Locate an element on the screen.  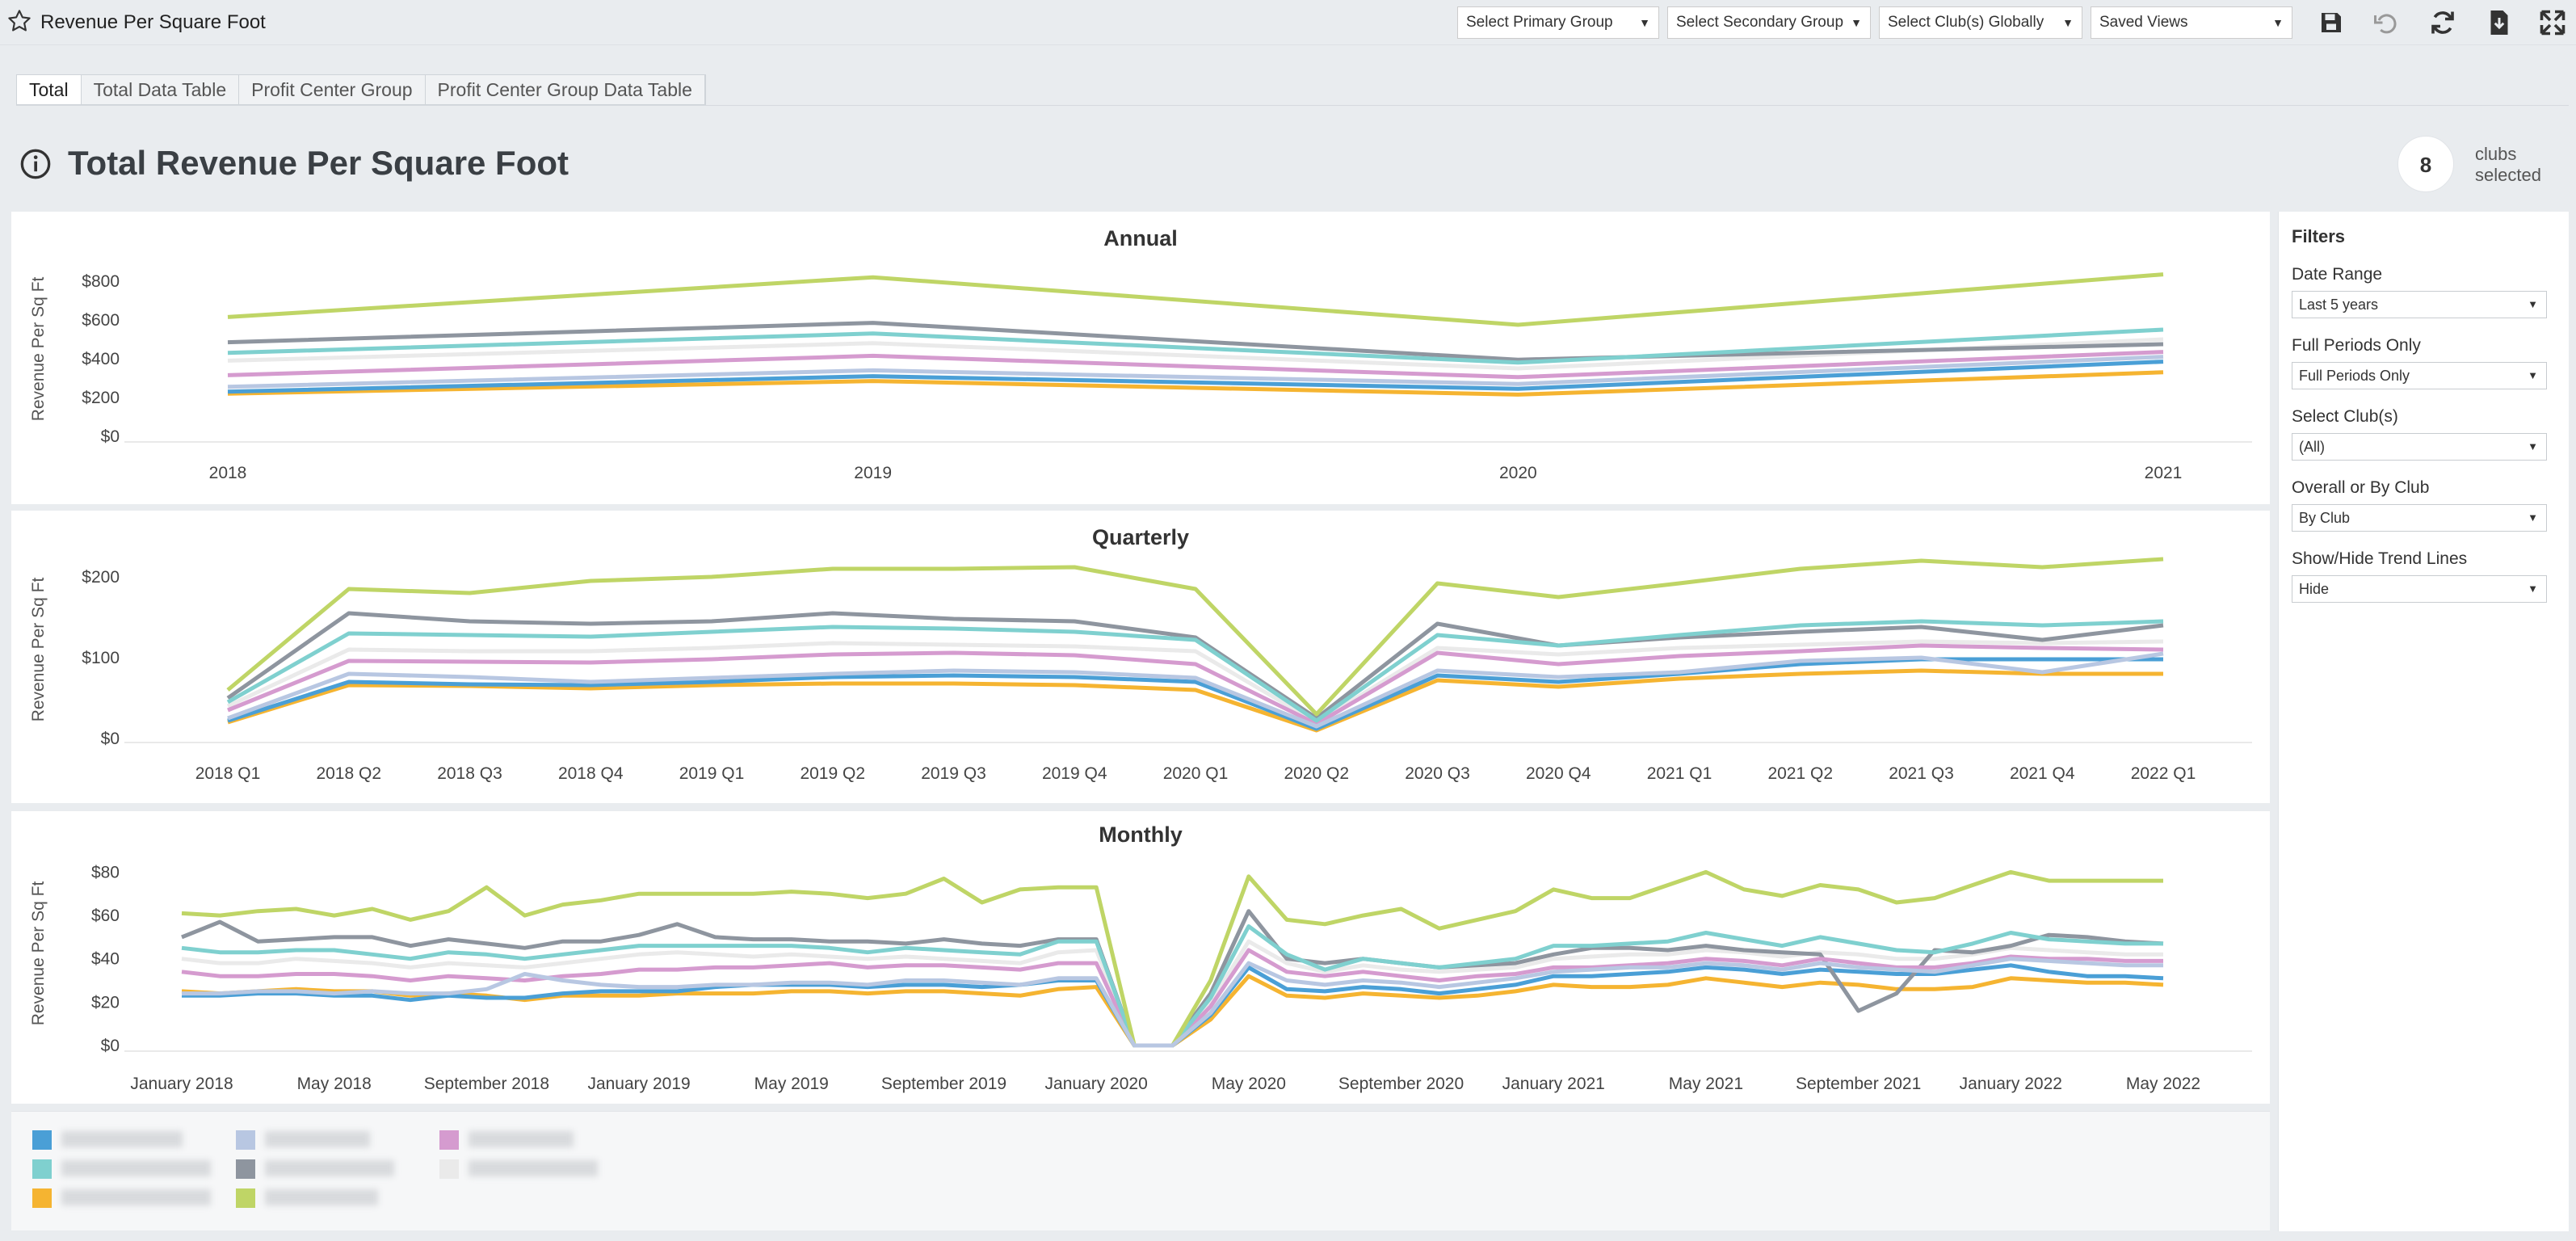
clubs-selected-label: clubs selected is located at coordinates (2508, 165).